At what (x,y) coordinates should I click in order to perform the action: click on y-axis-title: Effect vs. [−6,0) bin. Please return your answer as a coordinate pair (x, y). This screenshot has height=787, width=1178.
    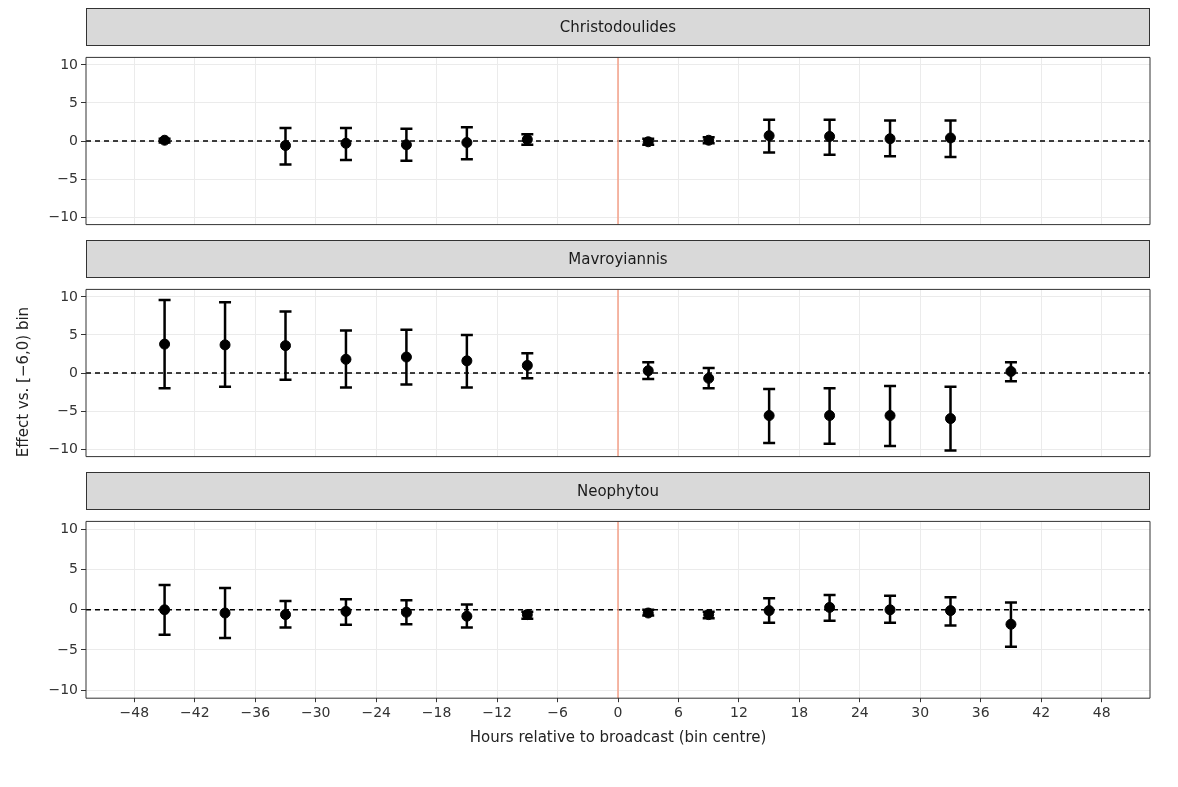
    Looking at the image, I should click on (23, 381).